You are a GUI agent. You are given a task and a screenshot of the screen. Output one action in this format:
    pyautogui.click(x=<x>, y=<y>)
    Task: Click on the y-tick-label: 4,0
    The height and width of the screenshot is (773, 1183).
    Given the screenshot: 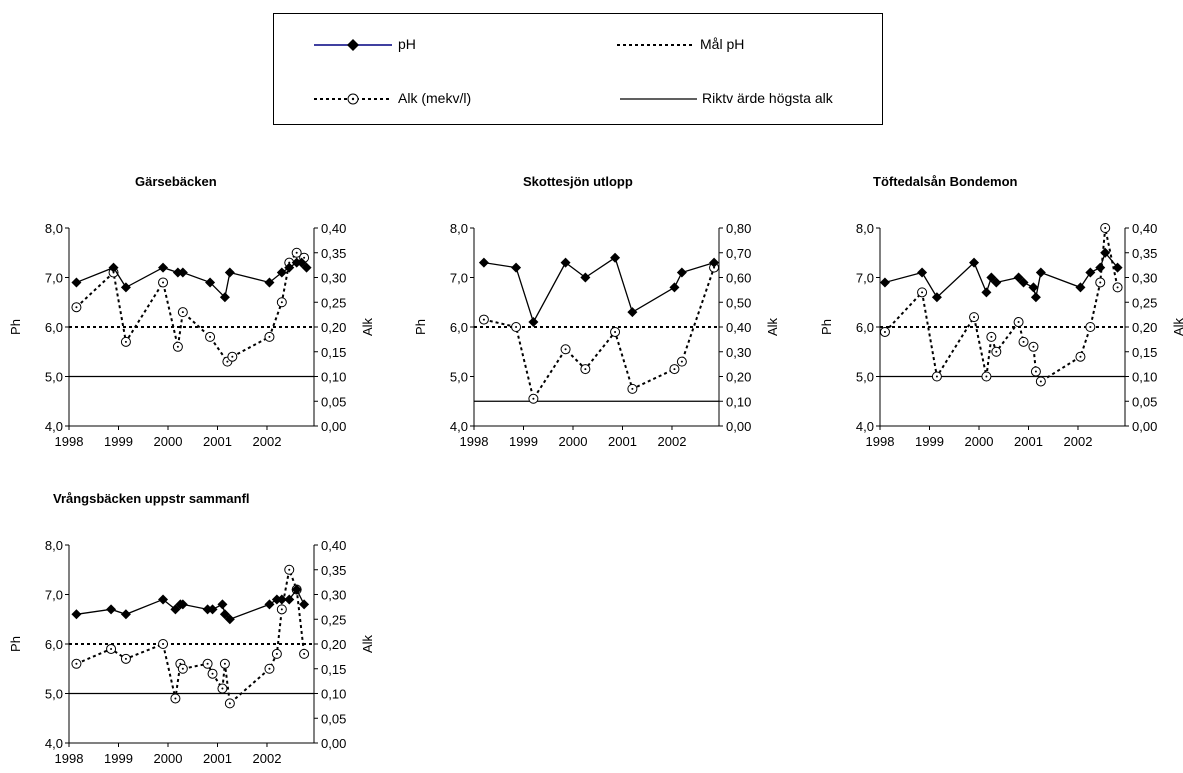 What is the action you would take?
    pyautogui.click(x=54, y=743)
    